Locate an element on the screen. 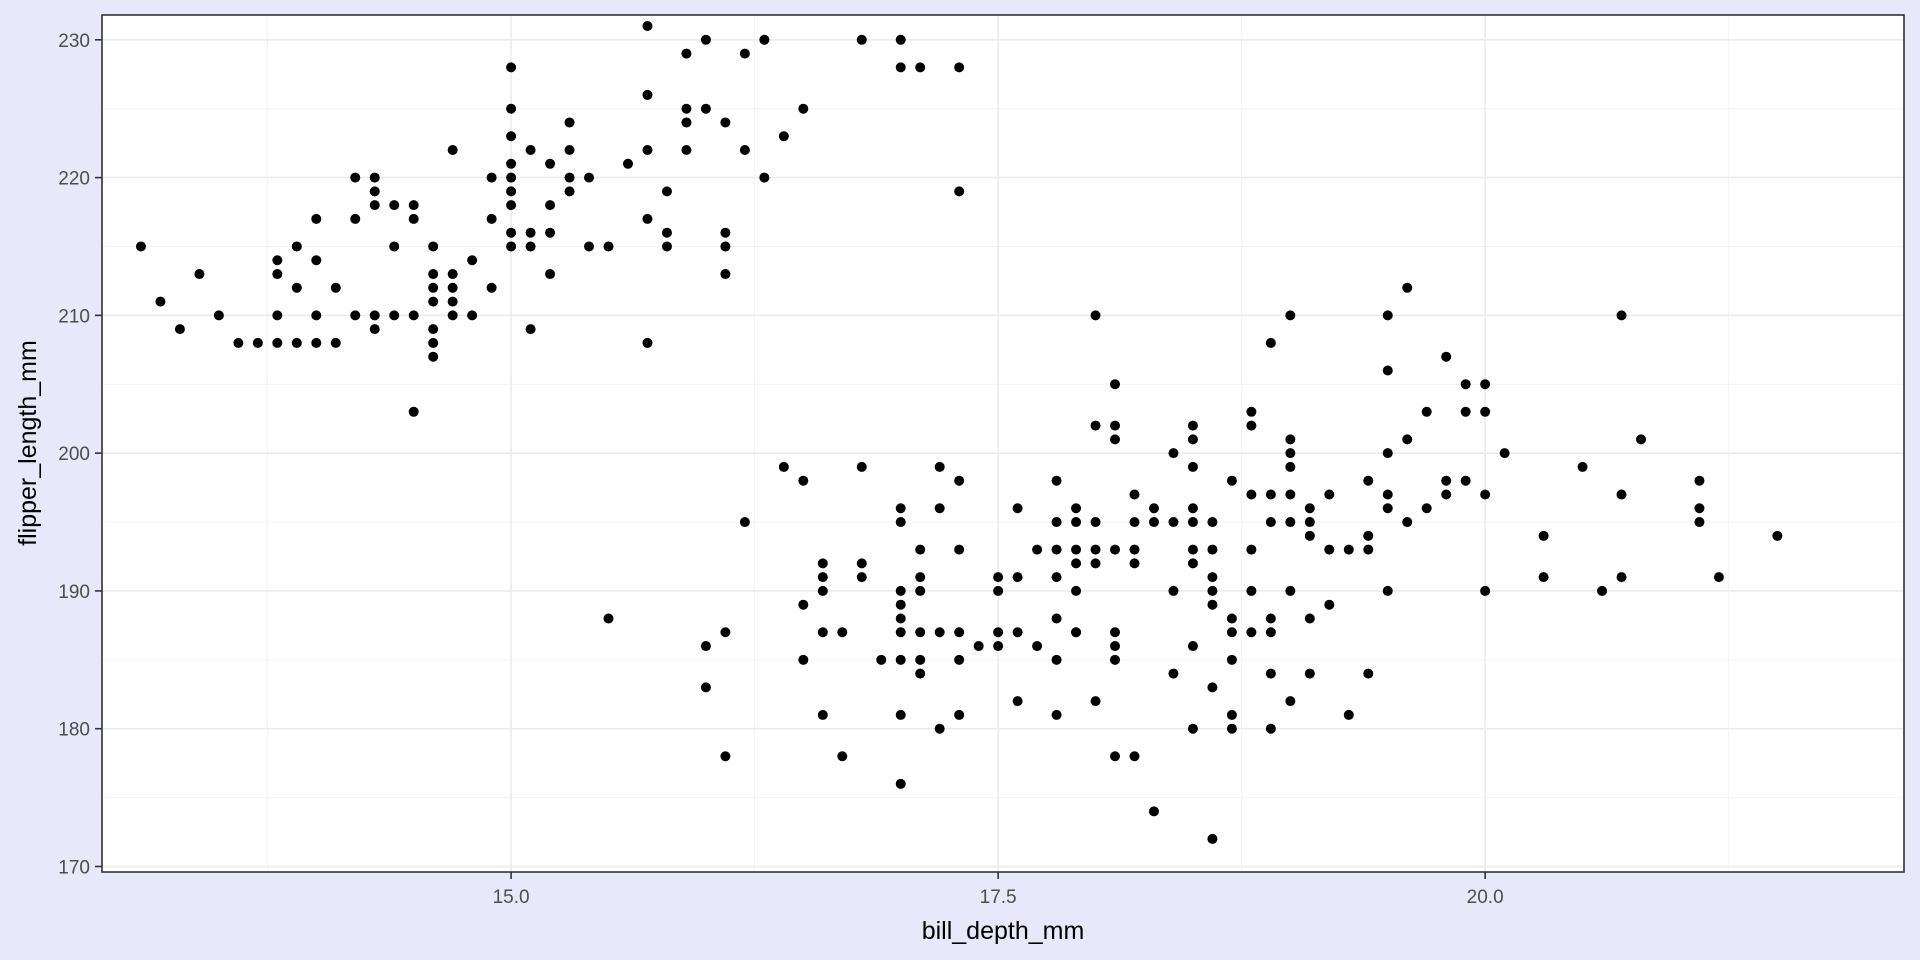  x-axis-title: bill_depth_mm is located at coordinates (1003, 931).